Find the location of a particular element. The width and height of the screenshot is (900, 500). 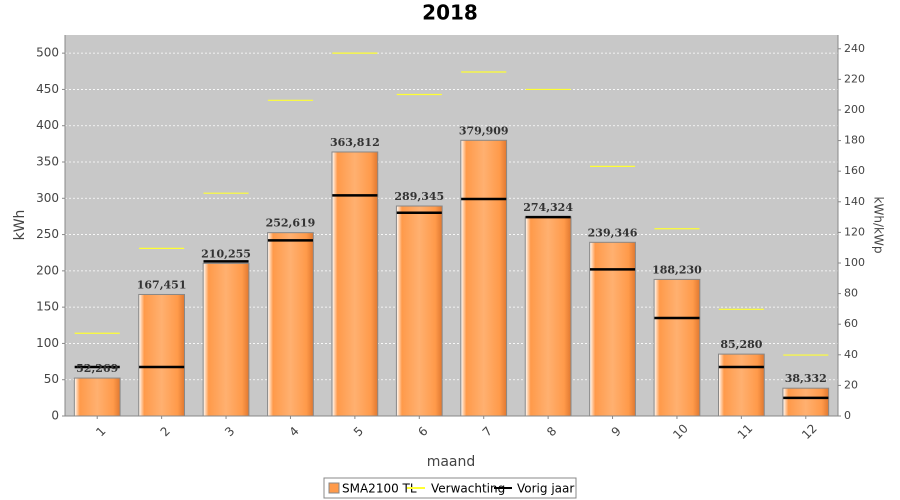

y2-tick-label: 160 is located at coordinates (854, 170).